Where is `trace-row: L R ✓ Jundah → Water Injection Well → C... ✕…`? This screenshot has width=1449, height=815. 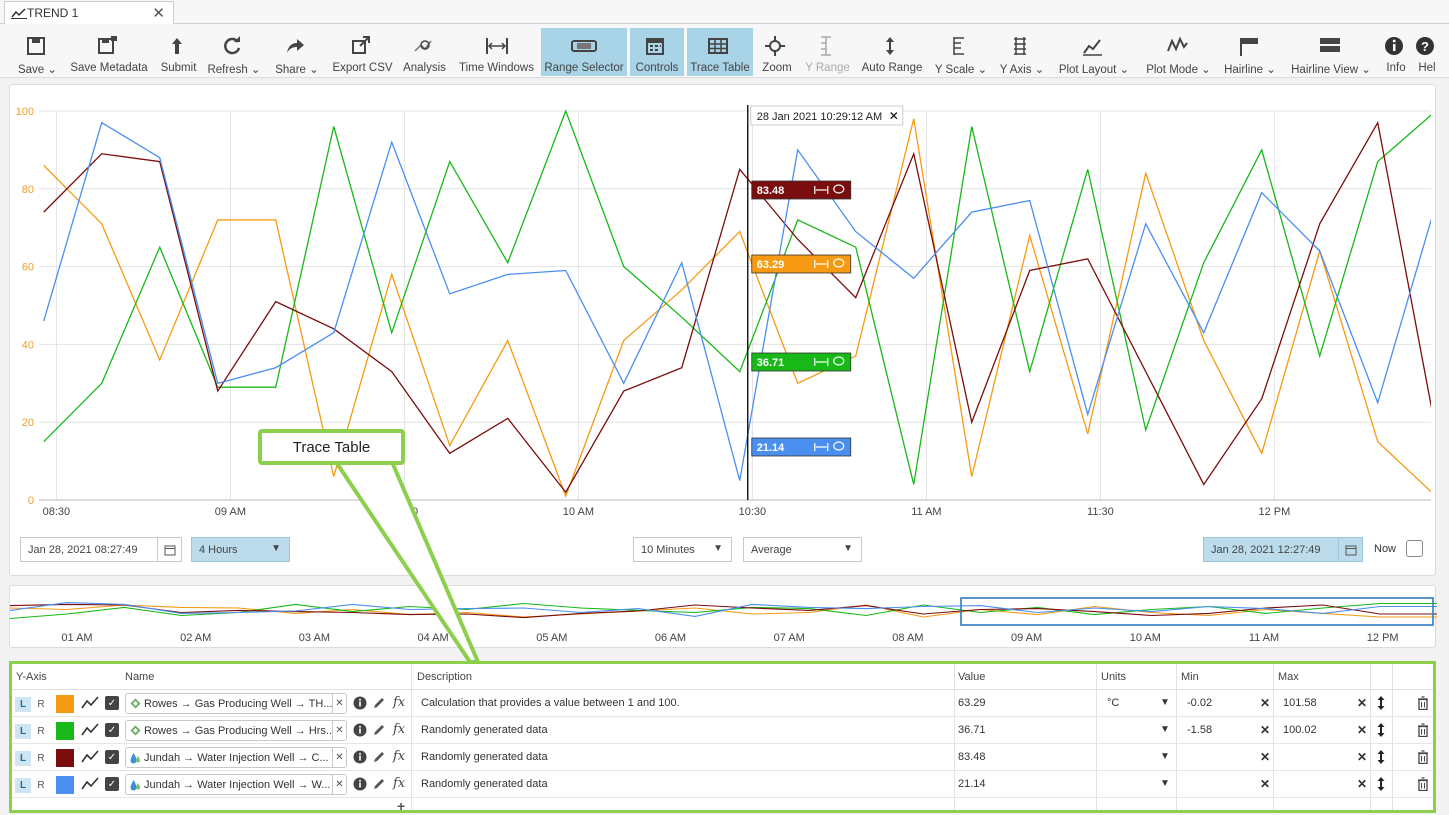 trace-row: L R ✓ Jundah → Water Injection Well → C... ✕… is located at coordinates (722, 757).